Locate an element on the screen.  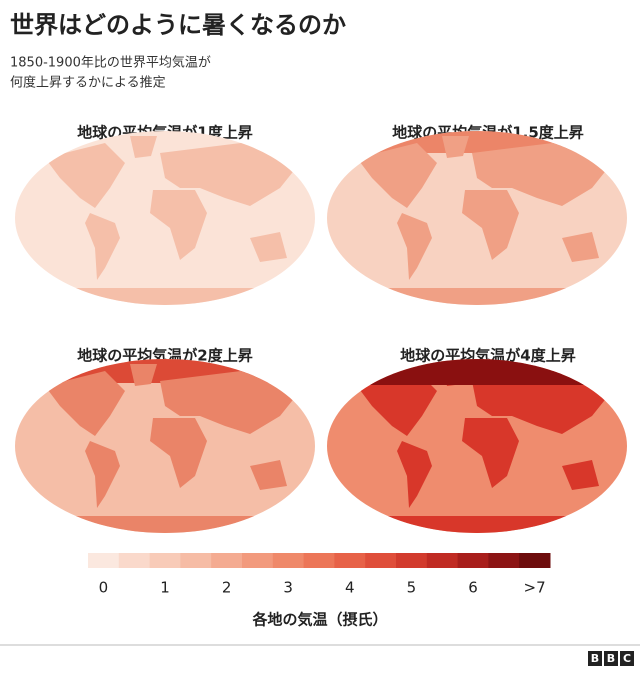
subtitle-line: 1850-1900年比の世界平均気温が is located at coordinates (110, 63).